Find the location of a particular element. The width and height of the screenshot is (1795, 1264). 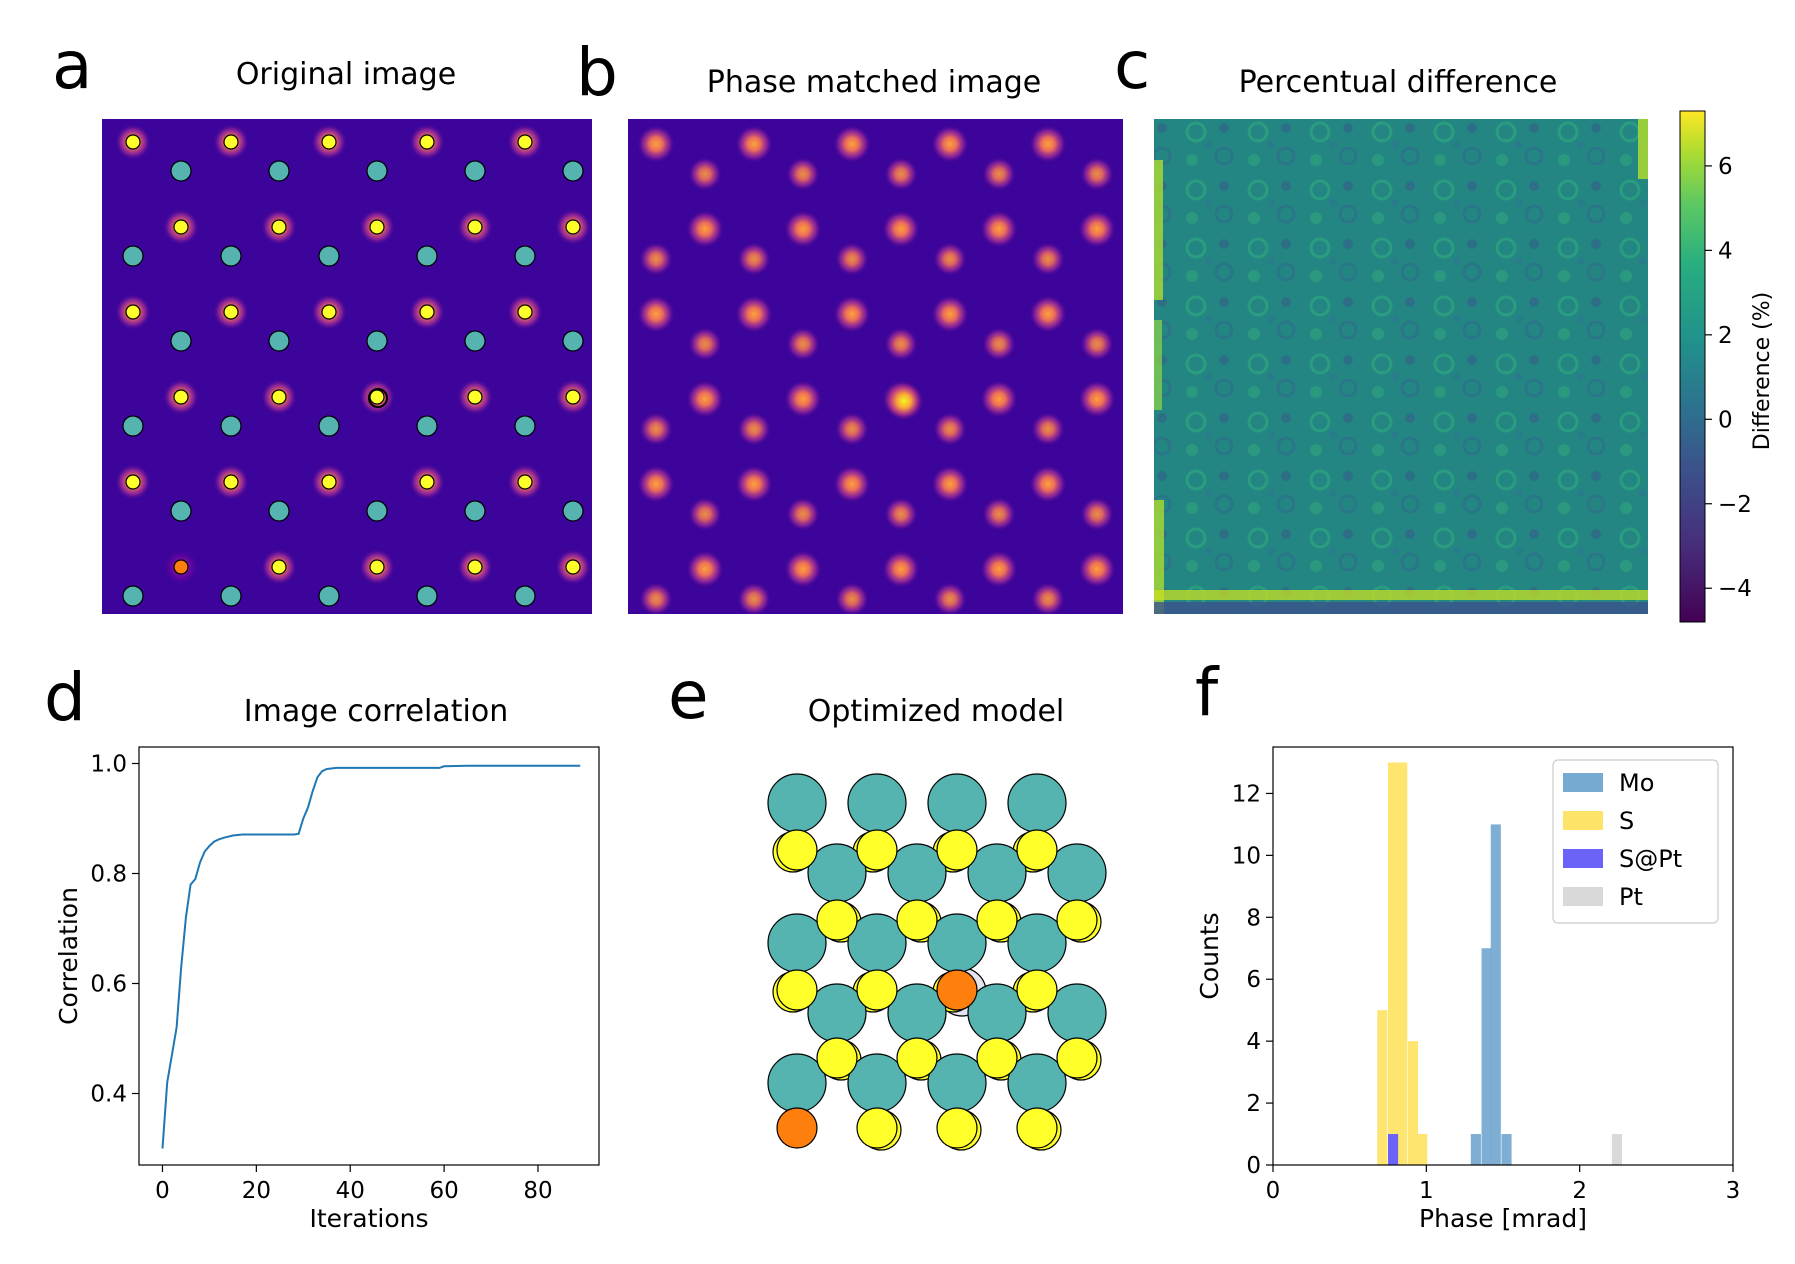

panel-d-title: Image correlation is located at coordinates (376, 711).